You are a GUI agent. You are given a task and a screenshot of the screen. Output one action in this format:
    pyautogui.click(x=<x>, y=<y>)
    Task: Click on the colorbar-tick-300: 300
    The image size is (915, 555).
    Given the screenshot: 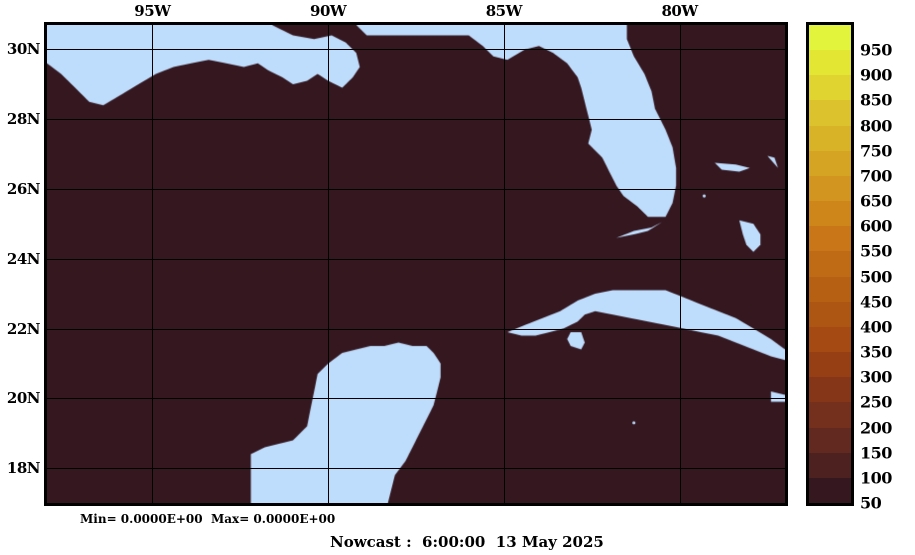 What is the action you would take?
    pyautogui.click(x=876, y=377)
    